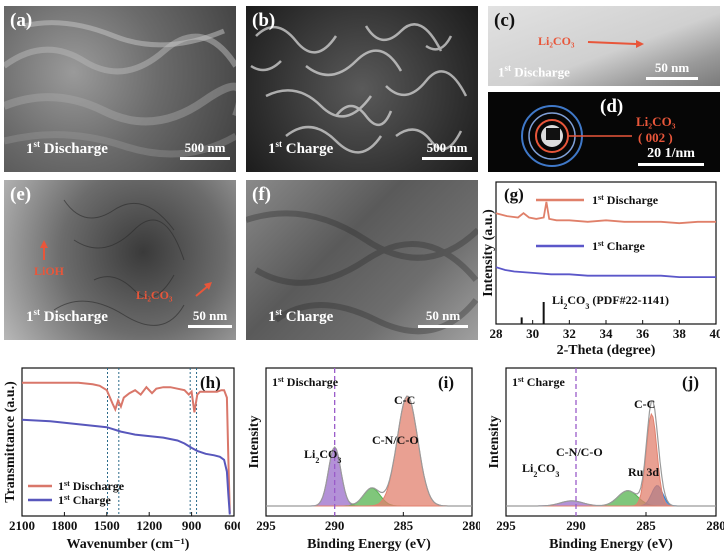 Image resolution: width=724 pixels, height=560 pixels. I want to click on panel-b-caption: 1st Charge, so click(301, 148).